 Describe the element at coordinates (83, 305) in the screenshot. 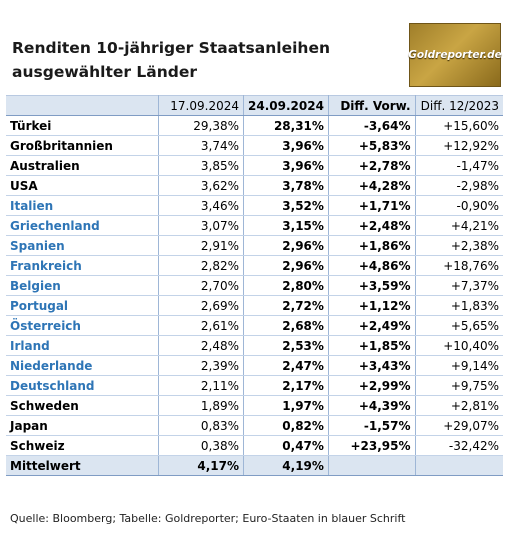

I see `country-cell: Portugal` at that location.